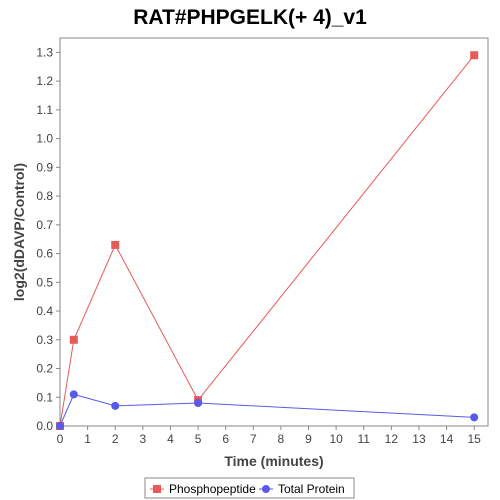 The width and height of the screenshot is (500, 500). I want to click on x-tick-label: 13, so click(419, 439).